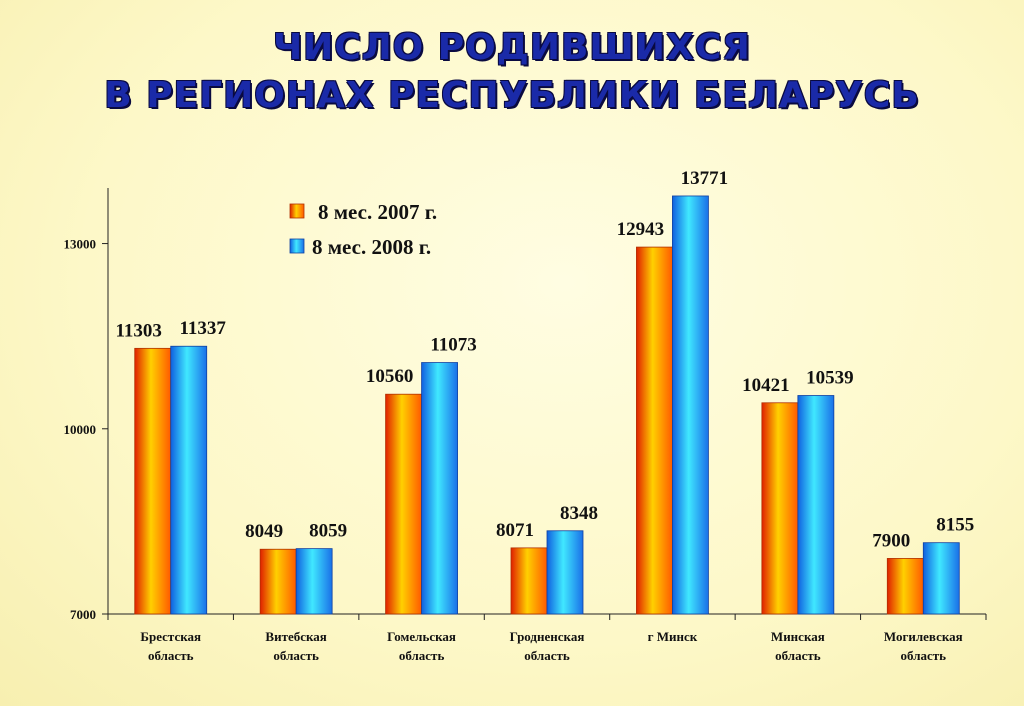  I want to click on data-label-2008: 8348, so click(579, 513).